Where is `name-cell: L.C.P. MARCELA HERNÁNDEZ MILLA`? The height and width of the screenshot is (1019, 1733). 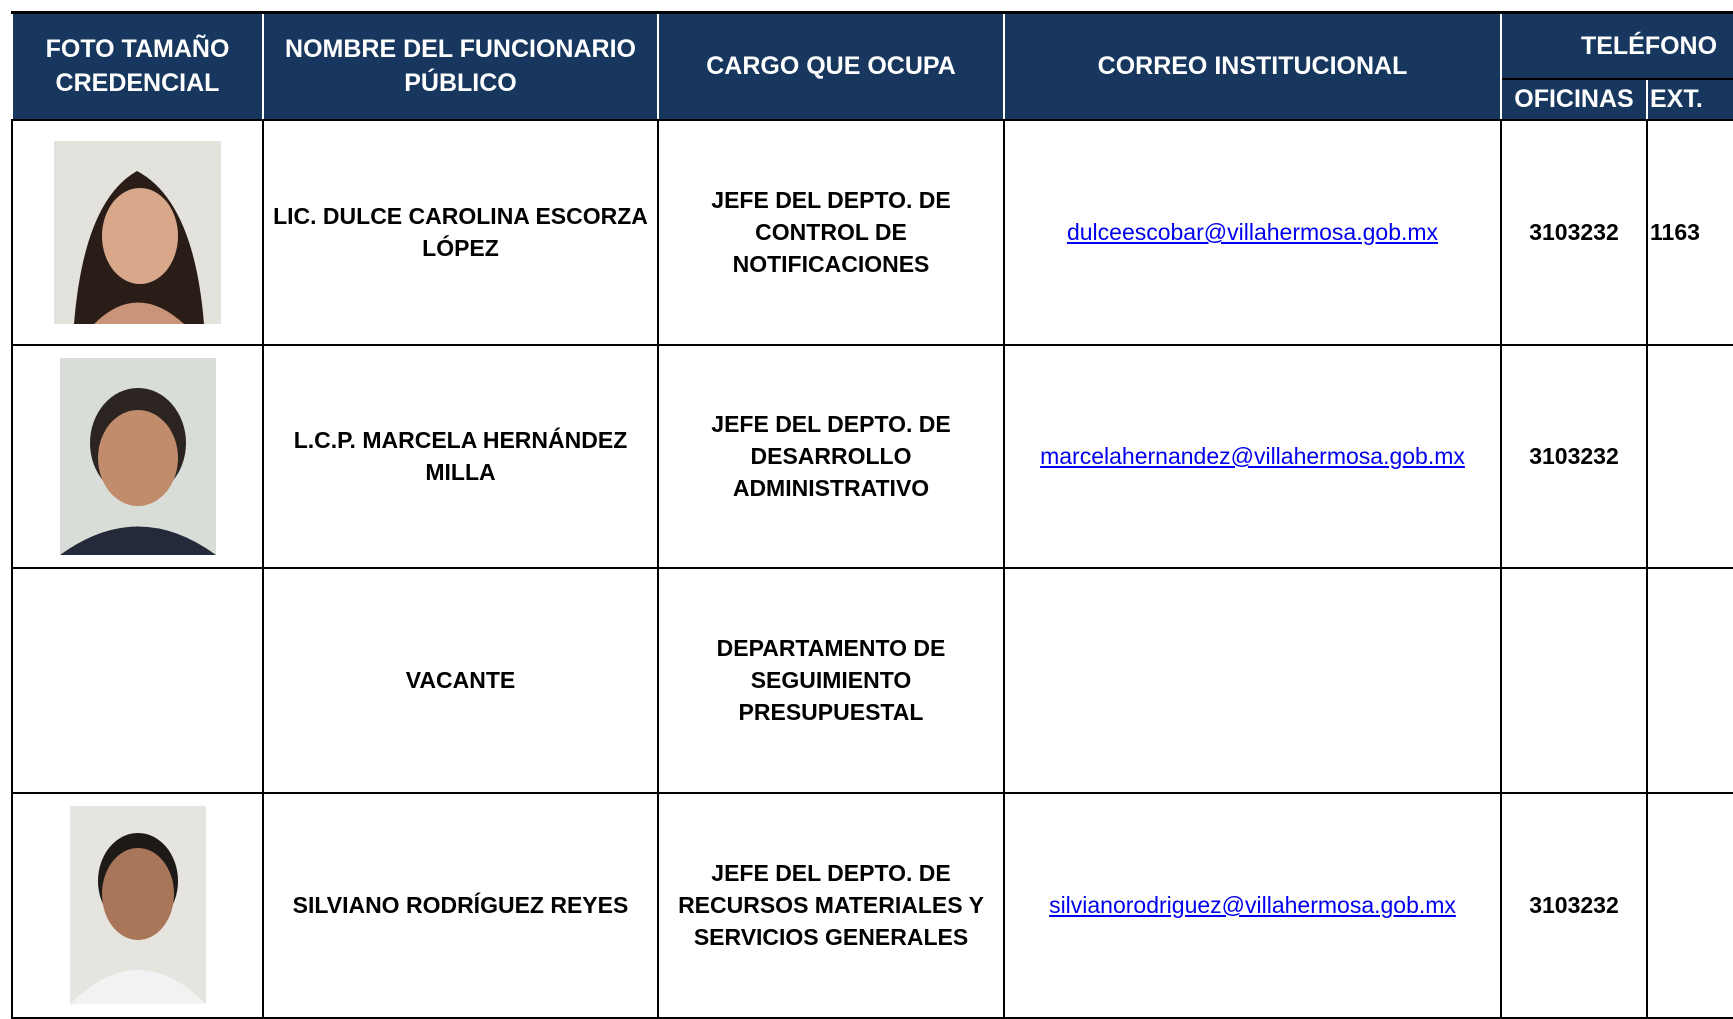 name-cell: L.C.P. MARCELA HERNÁNDEZ MILLA is located at coordinates (460, 456).